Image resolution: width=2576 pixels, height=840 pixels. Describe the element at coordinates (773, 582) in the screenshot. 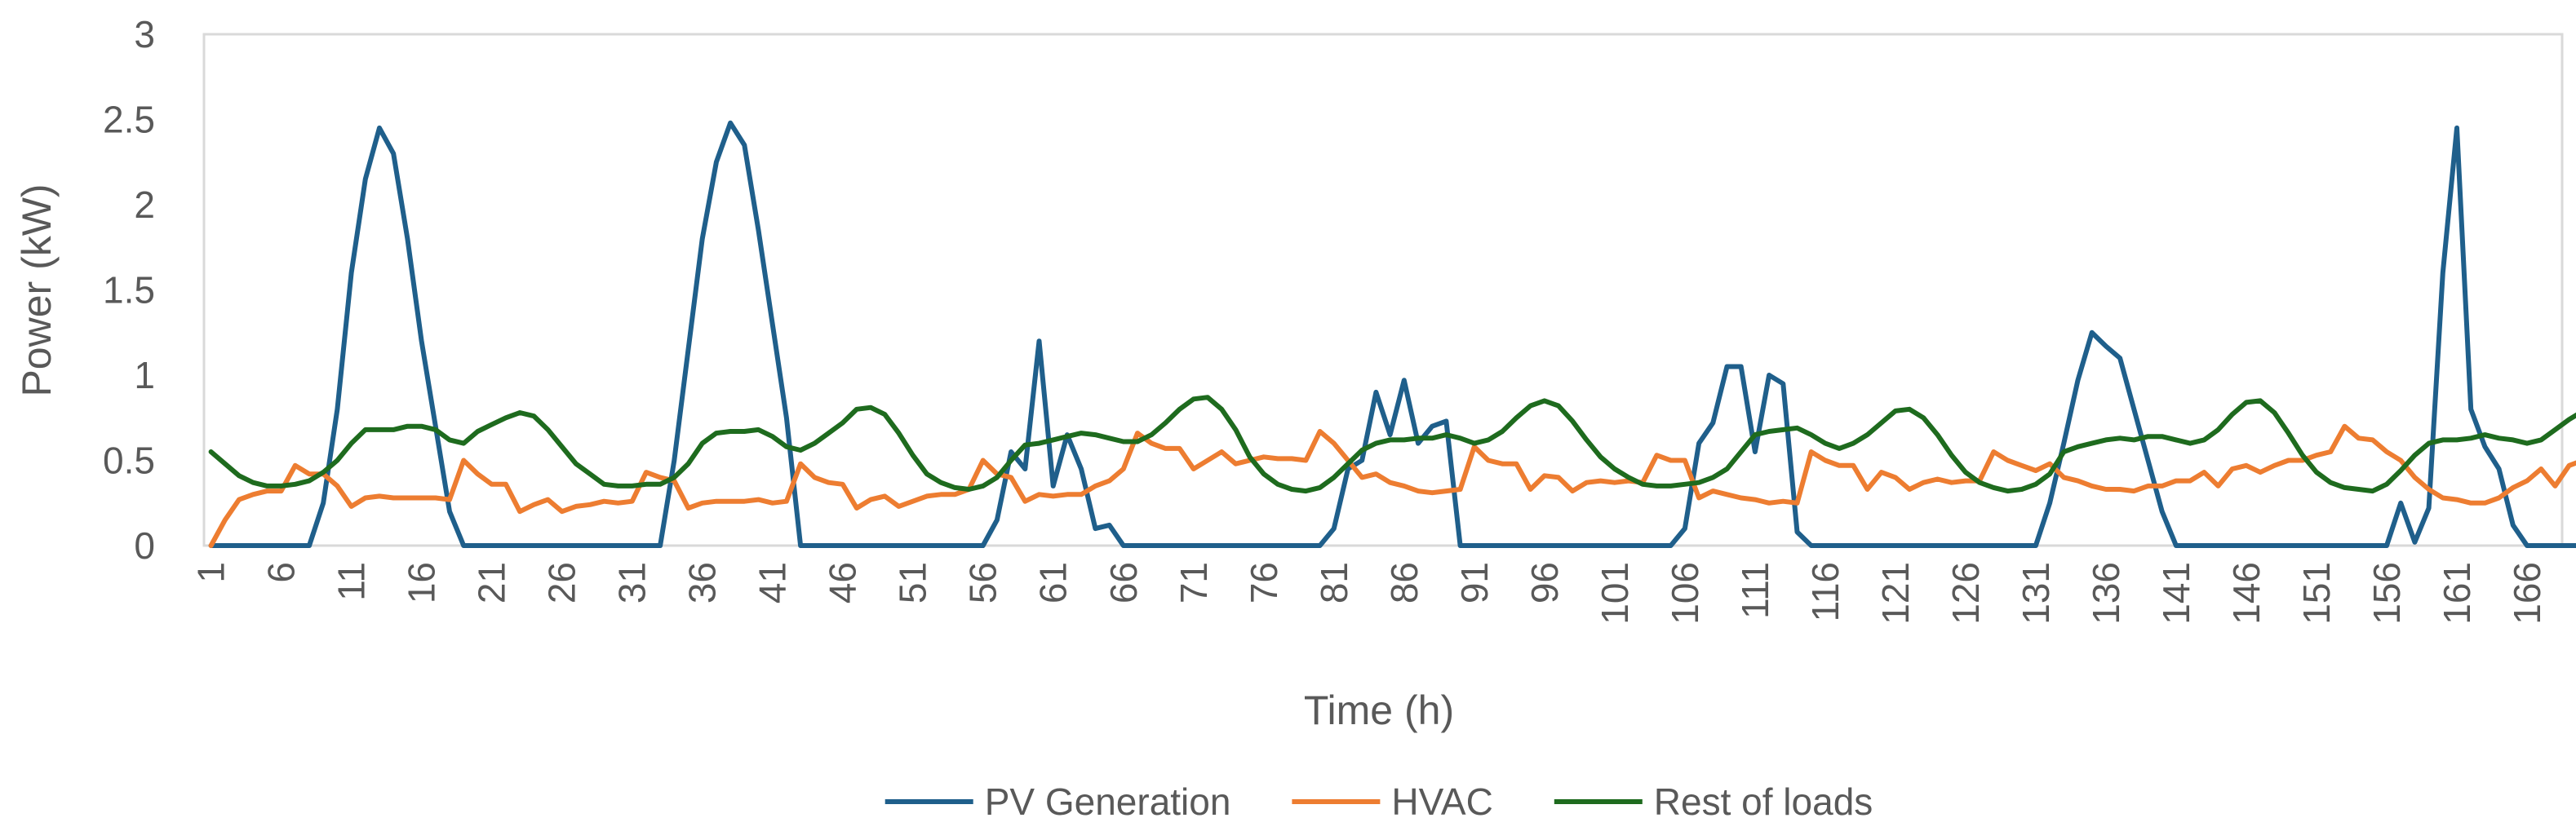

I see `x-tick-label: 41` at that location.